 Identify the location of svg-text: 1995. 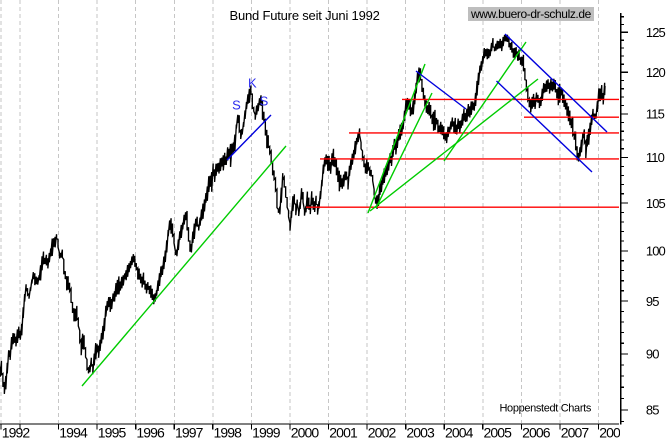
(112, 432).